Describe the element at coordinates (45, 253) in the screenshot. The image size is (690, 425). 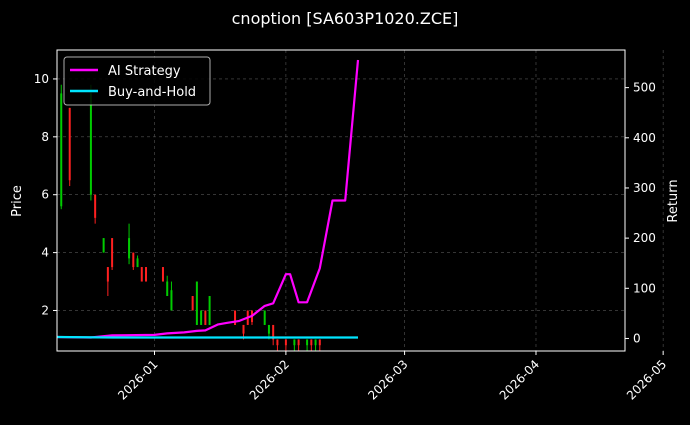
I see `left-tick-label: 4` at that location.